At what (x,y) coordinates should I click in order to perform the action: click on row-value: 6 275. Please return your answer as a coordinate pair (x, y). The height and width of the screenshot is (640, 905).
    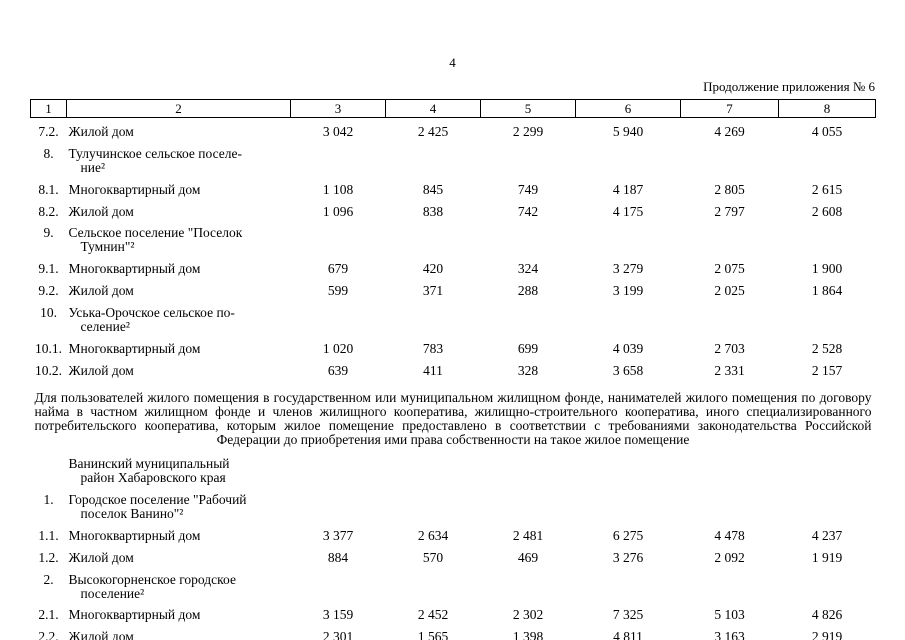
    Looking at the image, I should click on (628, 535).